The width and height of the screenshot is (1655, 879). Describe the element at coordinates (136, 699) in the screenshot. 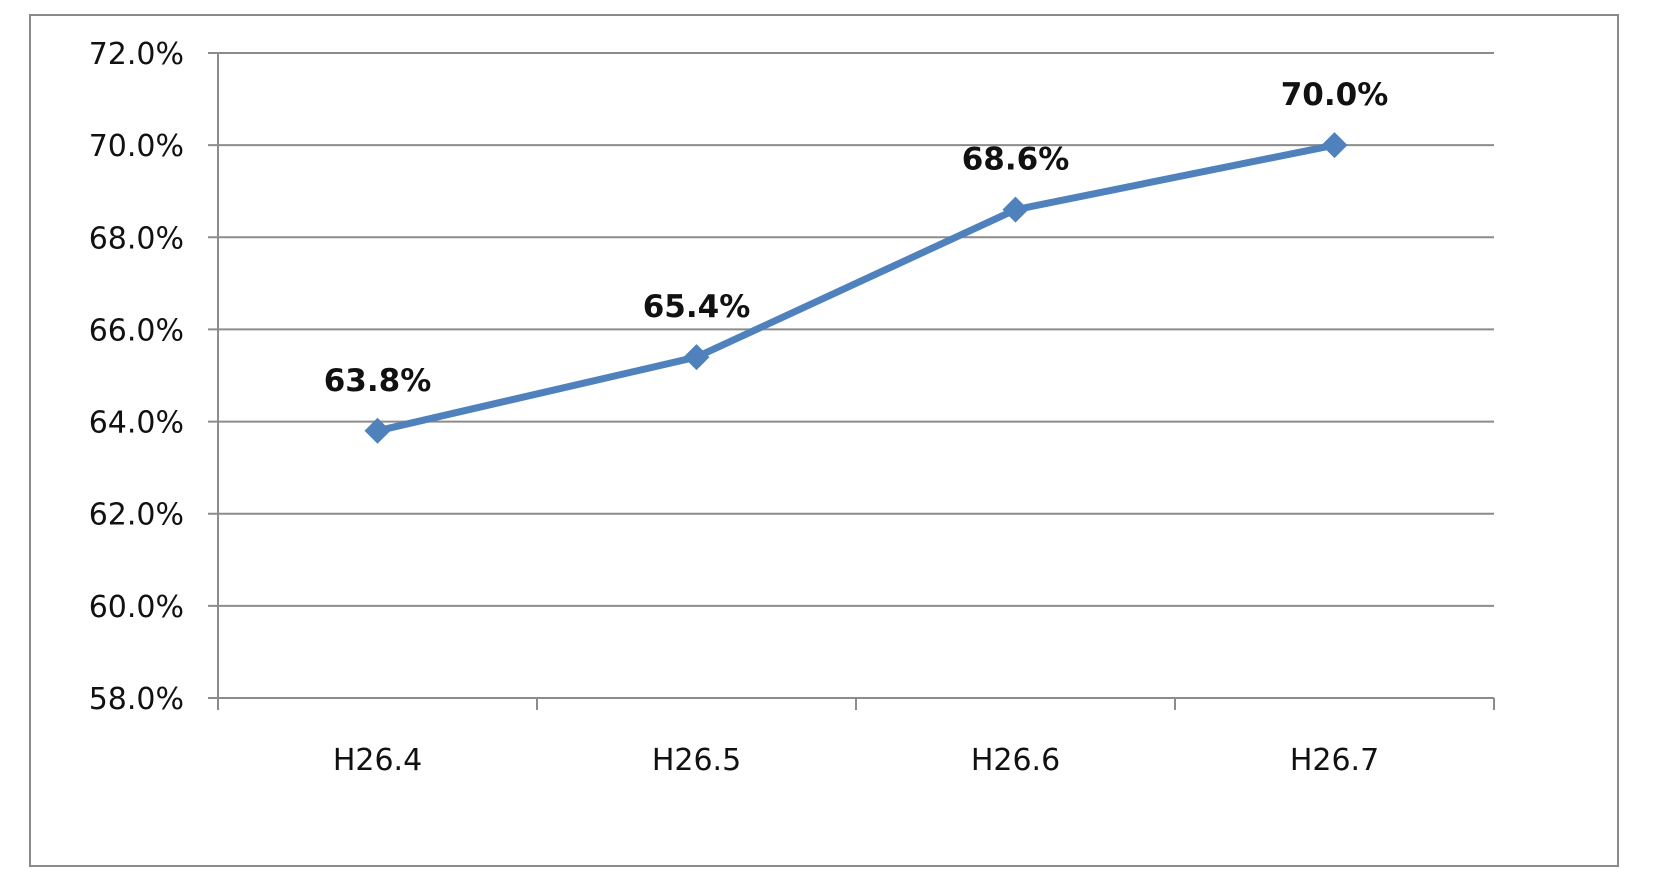

I see `y-tick-label: 58.0%` at that location.